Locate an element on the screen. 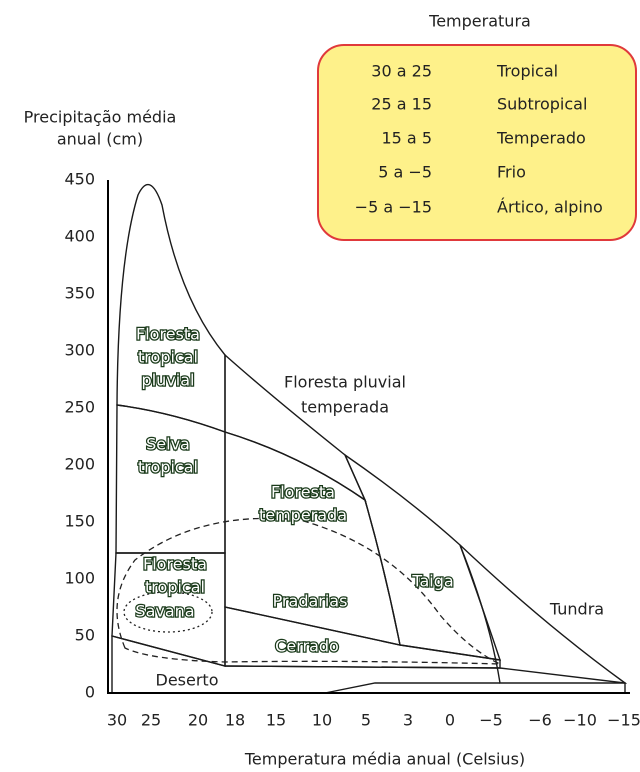  region-label: Tundra is located at coordinates (576, 609).